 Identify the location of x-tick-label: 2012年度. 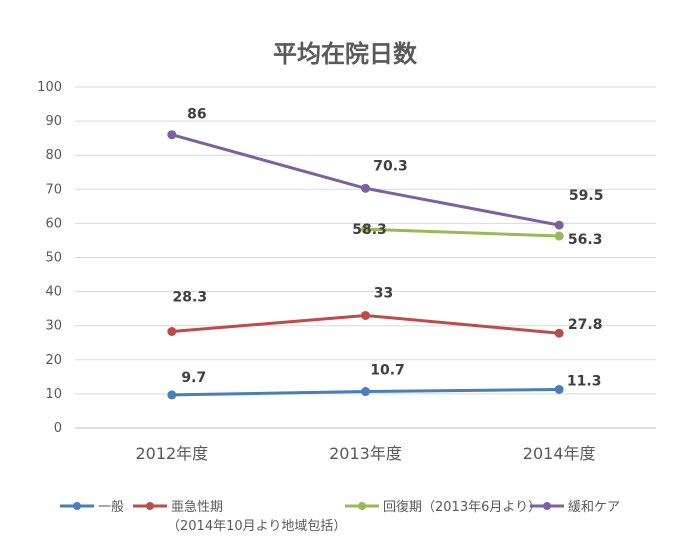
(171, 453).